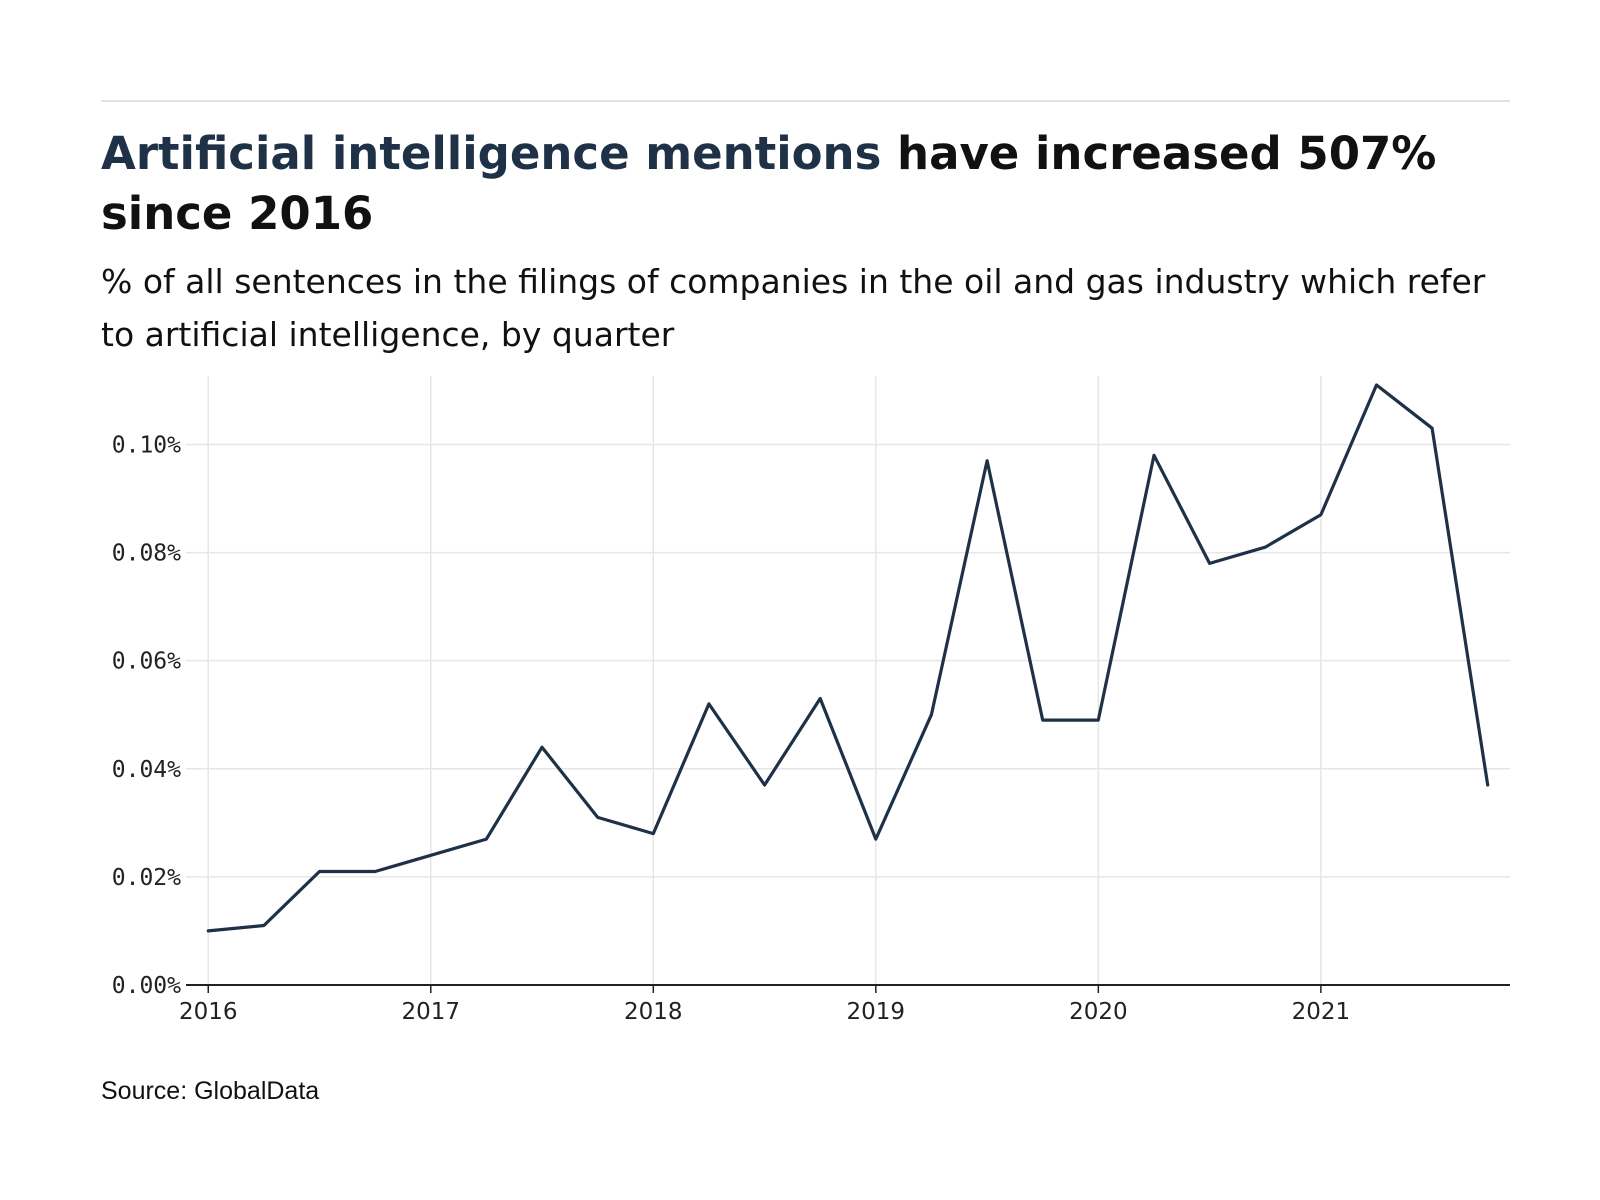 Image resolution: width=1600 pixels, height=1200 pixels. I want to click on x-tick-label: 2016, so click(208, 1012).